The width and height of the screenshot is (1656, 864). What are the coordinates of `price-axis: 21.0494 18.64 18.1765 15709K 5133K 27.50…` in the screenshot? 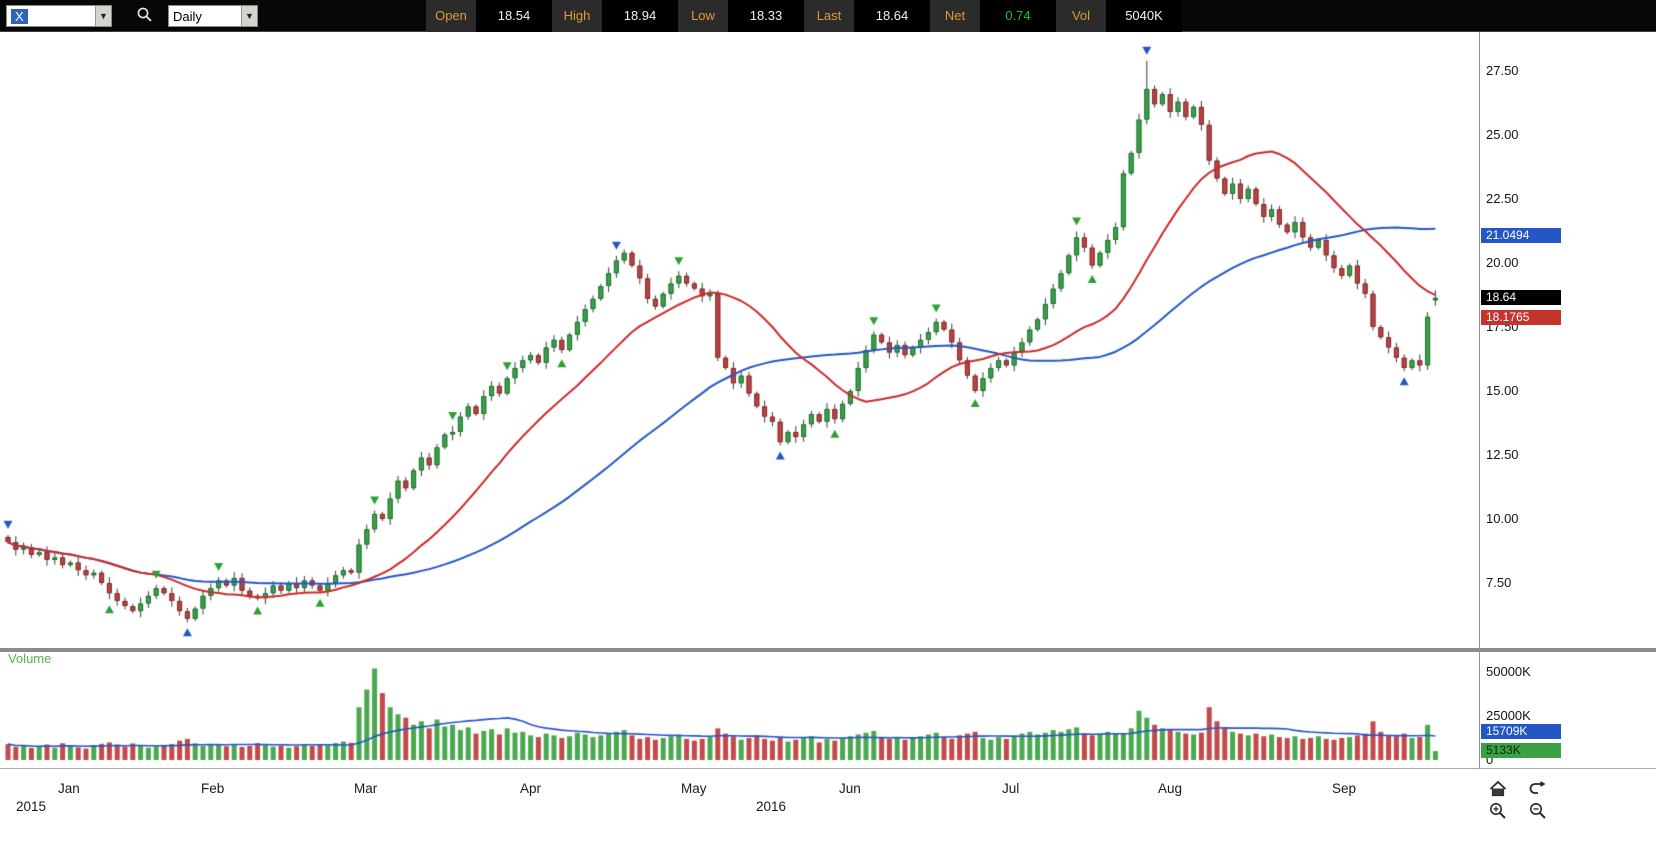 It's located at (1567, 400).